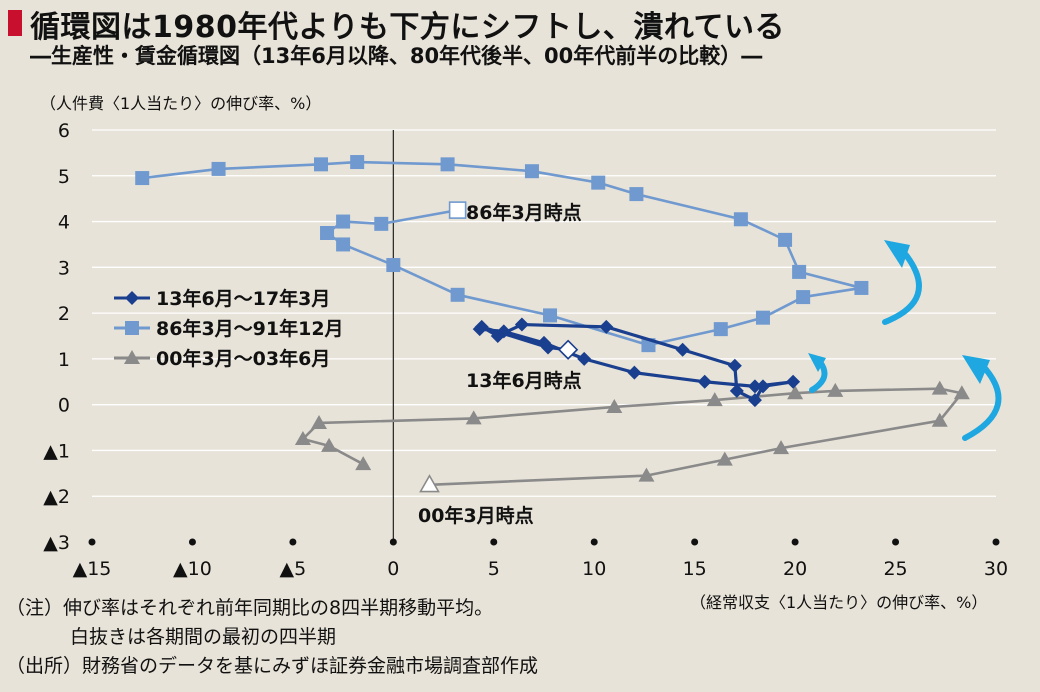  Describe the element at coordinates (64, 223) in the screenshot. I see `y-tick-label: 4` at that location.